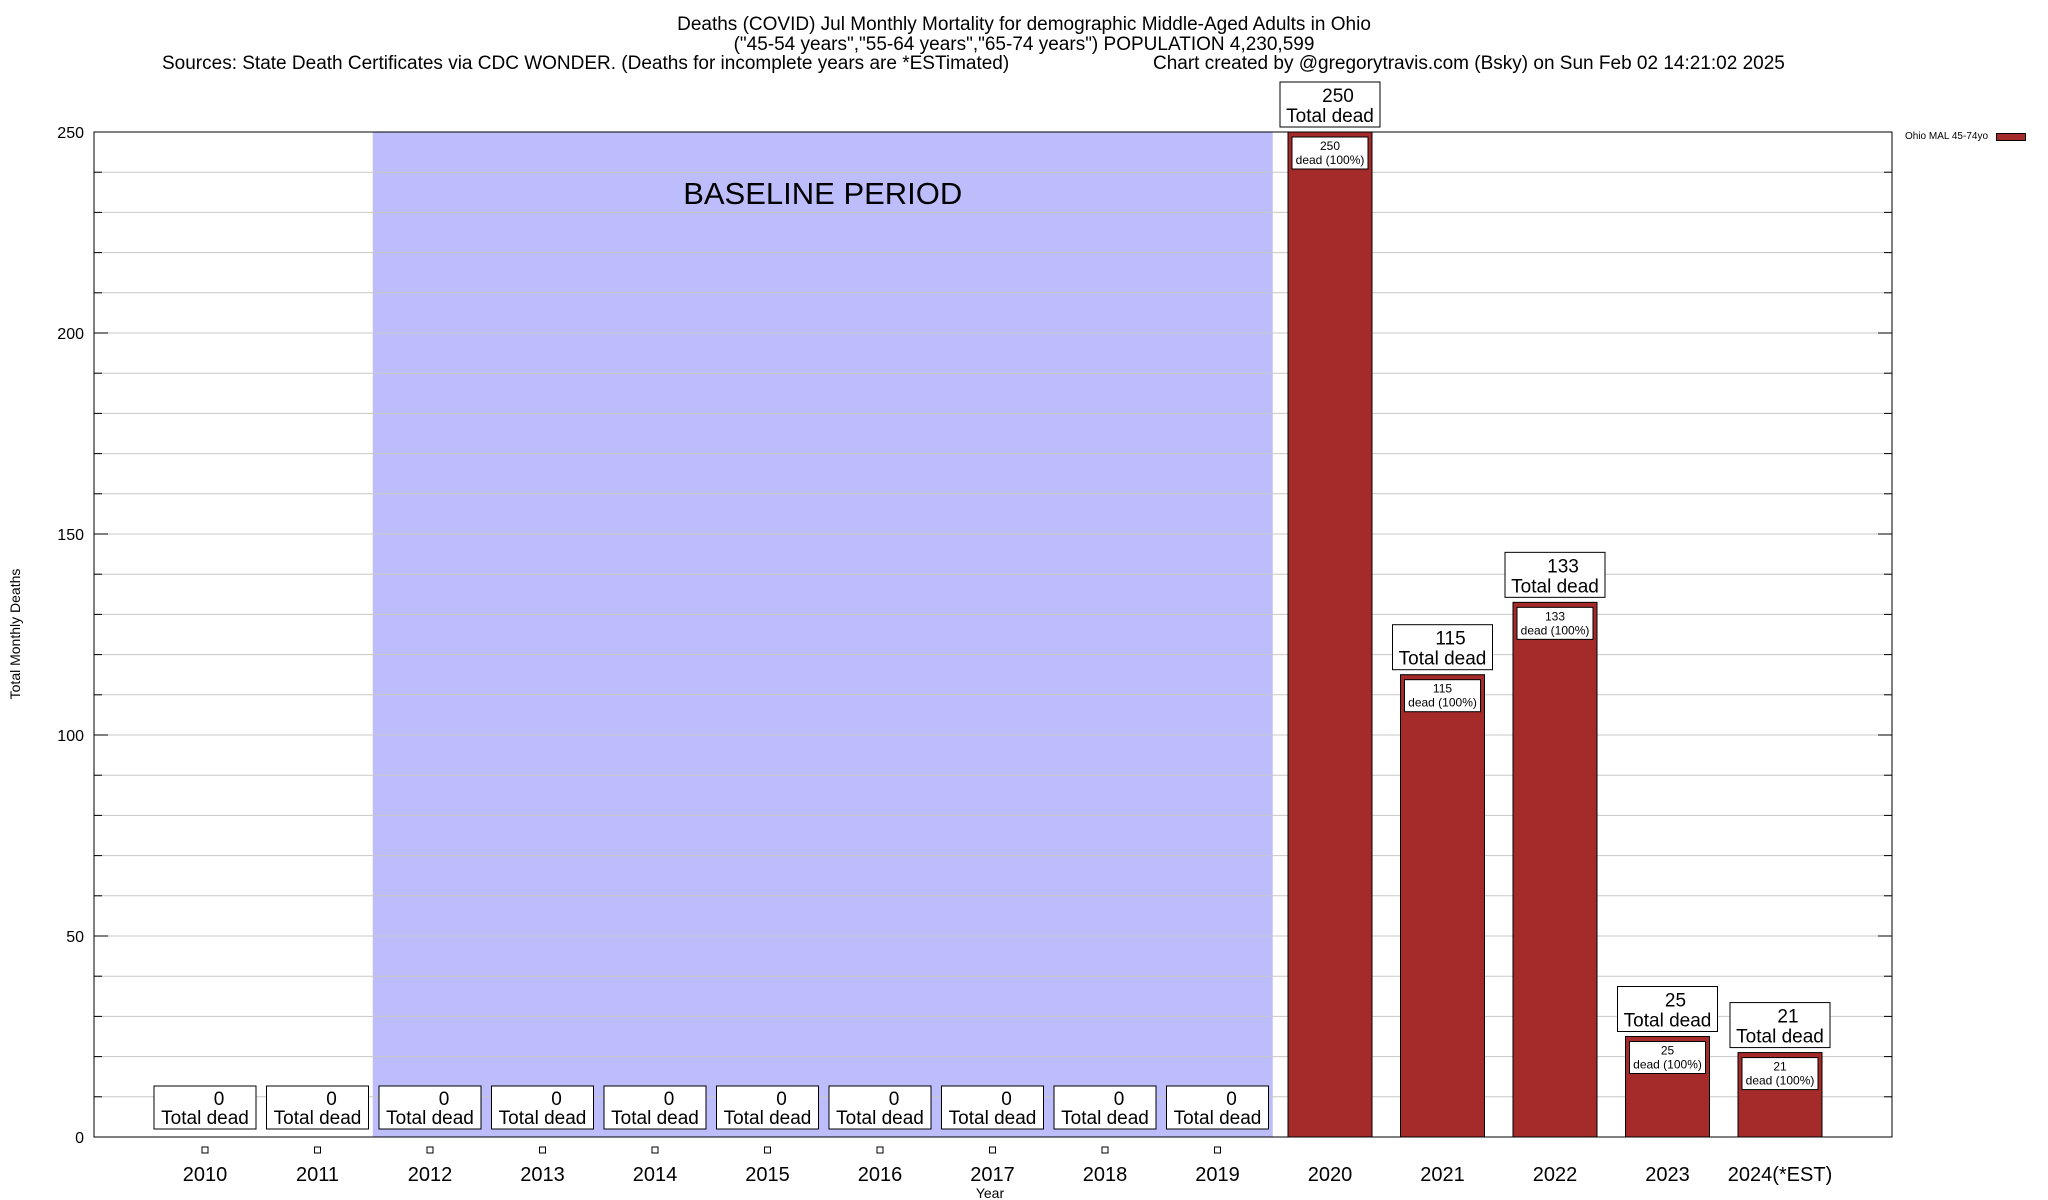  What do you see at coordinates (880, 1175) in the screenshot?
I see `x-tick-label: 2016` at bounding box center [880, 1175].